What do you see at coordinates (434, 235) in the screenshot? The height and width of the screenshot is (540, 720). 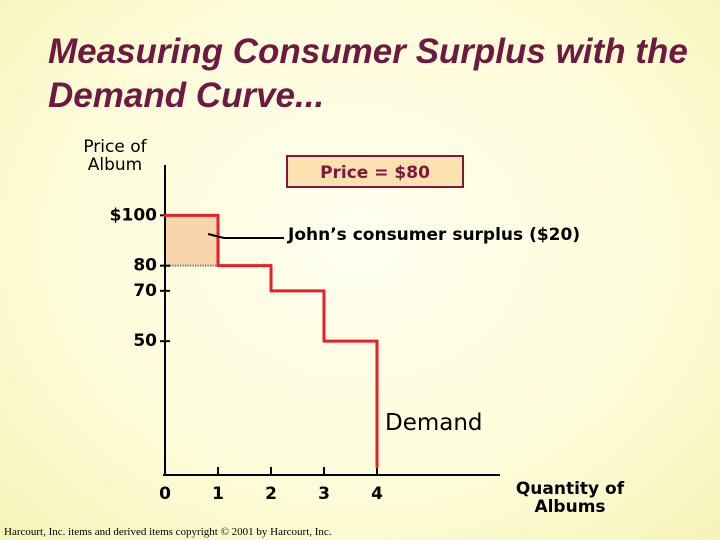 I see `surplus-annotation: John’s consumer surplus ($20)` at bounding box center [434, 235].